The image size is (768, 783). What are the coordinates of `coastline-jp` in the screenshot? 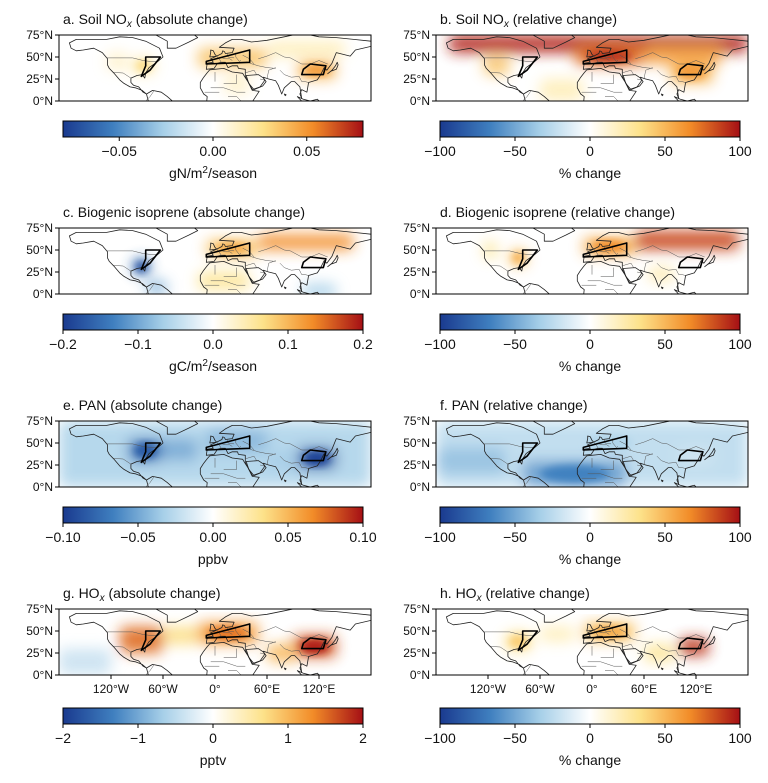 It's located at (333, 454).